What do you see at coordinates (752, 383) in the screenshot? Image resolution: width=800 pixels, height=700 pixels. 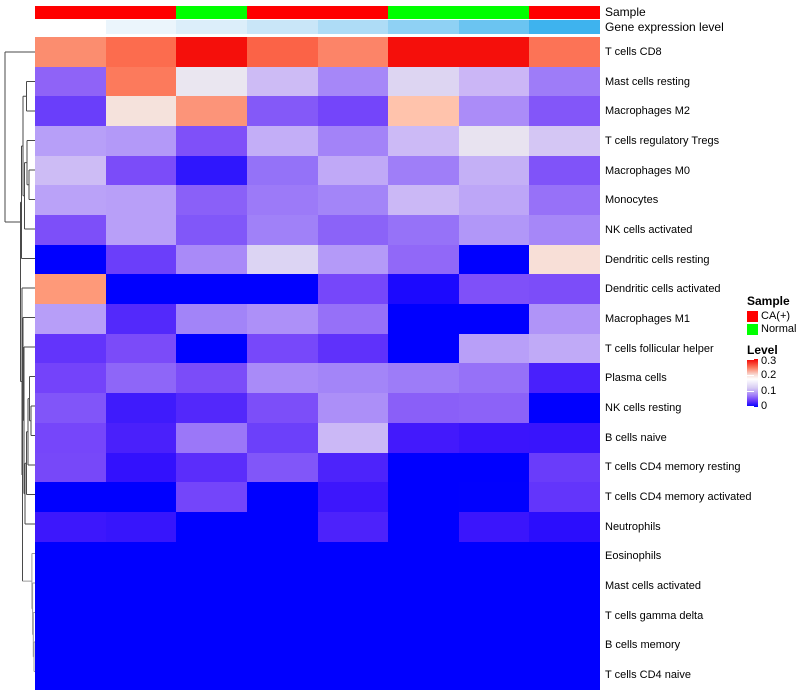 I see `level-colorbar` at bounding box center [752, 383].